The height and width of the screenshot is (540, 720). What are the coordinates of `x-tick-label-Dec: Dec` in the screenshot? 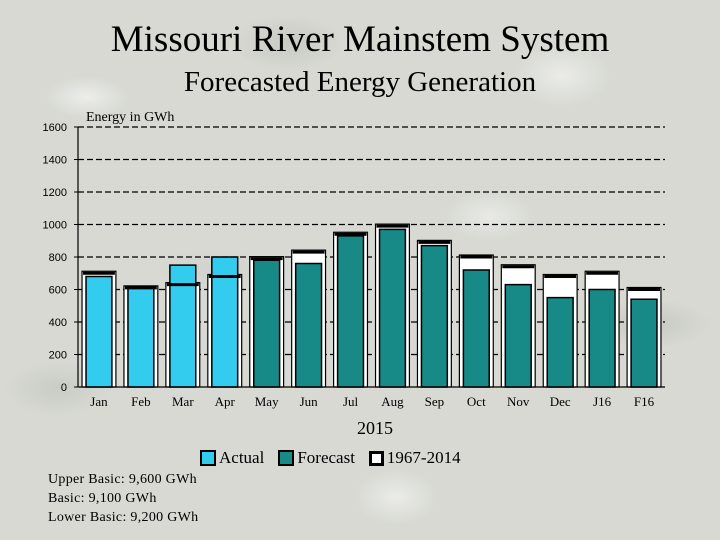 It's located at (560, 401).